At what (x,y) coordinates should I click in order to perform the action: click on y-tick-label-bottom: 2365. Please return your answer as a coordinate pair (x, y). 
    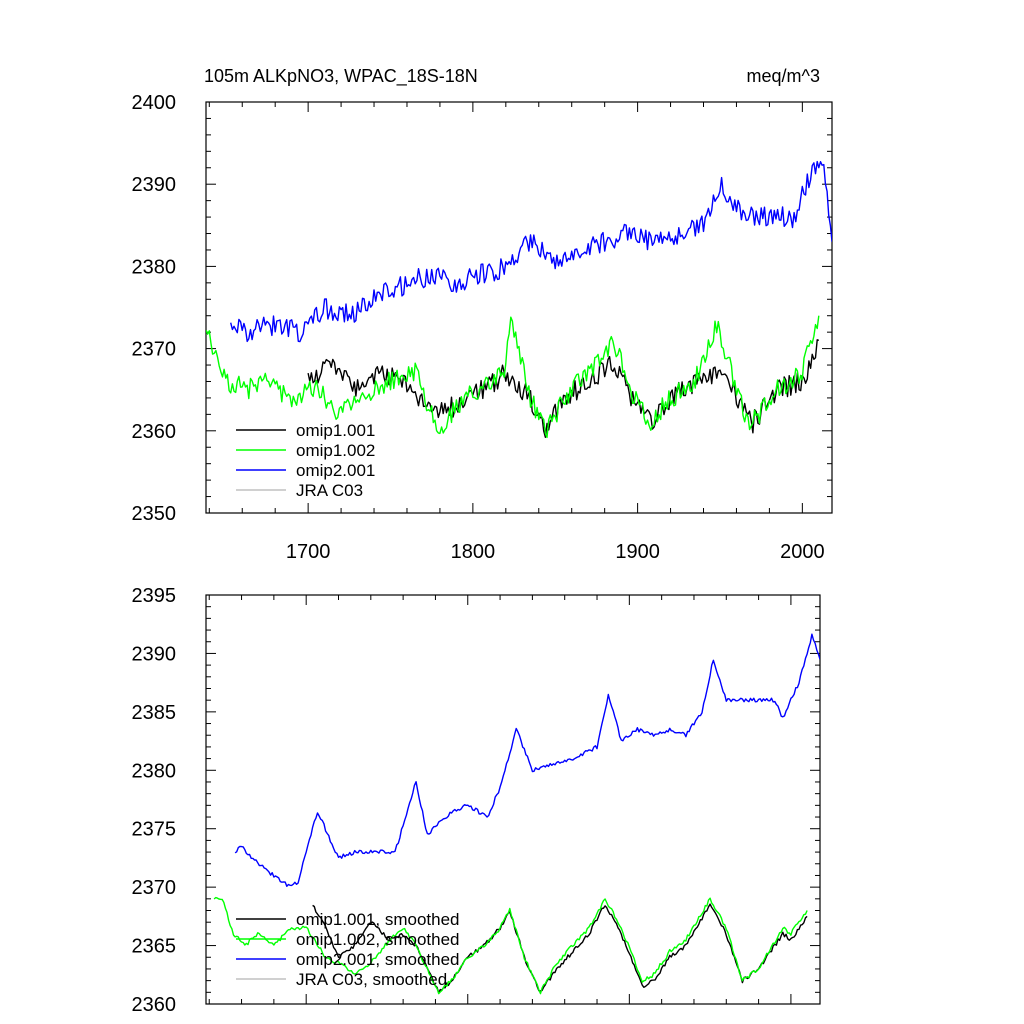
    Looking at the image, I should click on (154, 947).